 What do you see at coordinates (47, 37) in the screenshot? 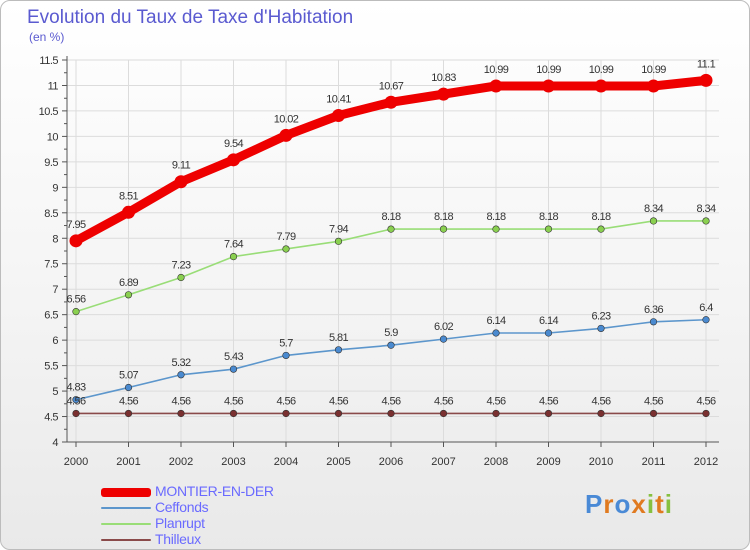
I see `unit-label: (en %)` at bounding box center [47, 37].